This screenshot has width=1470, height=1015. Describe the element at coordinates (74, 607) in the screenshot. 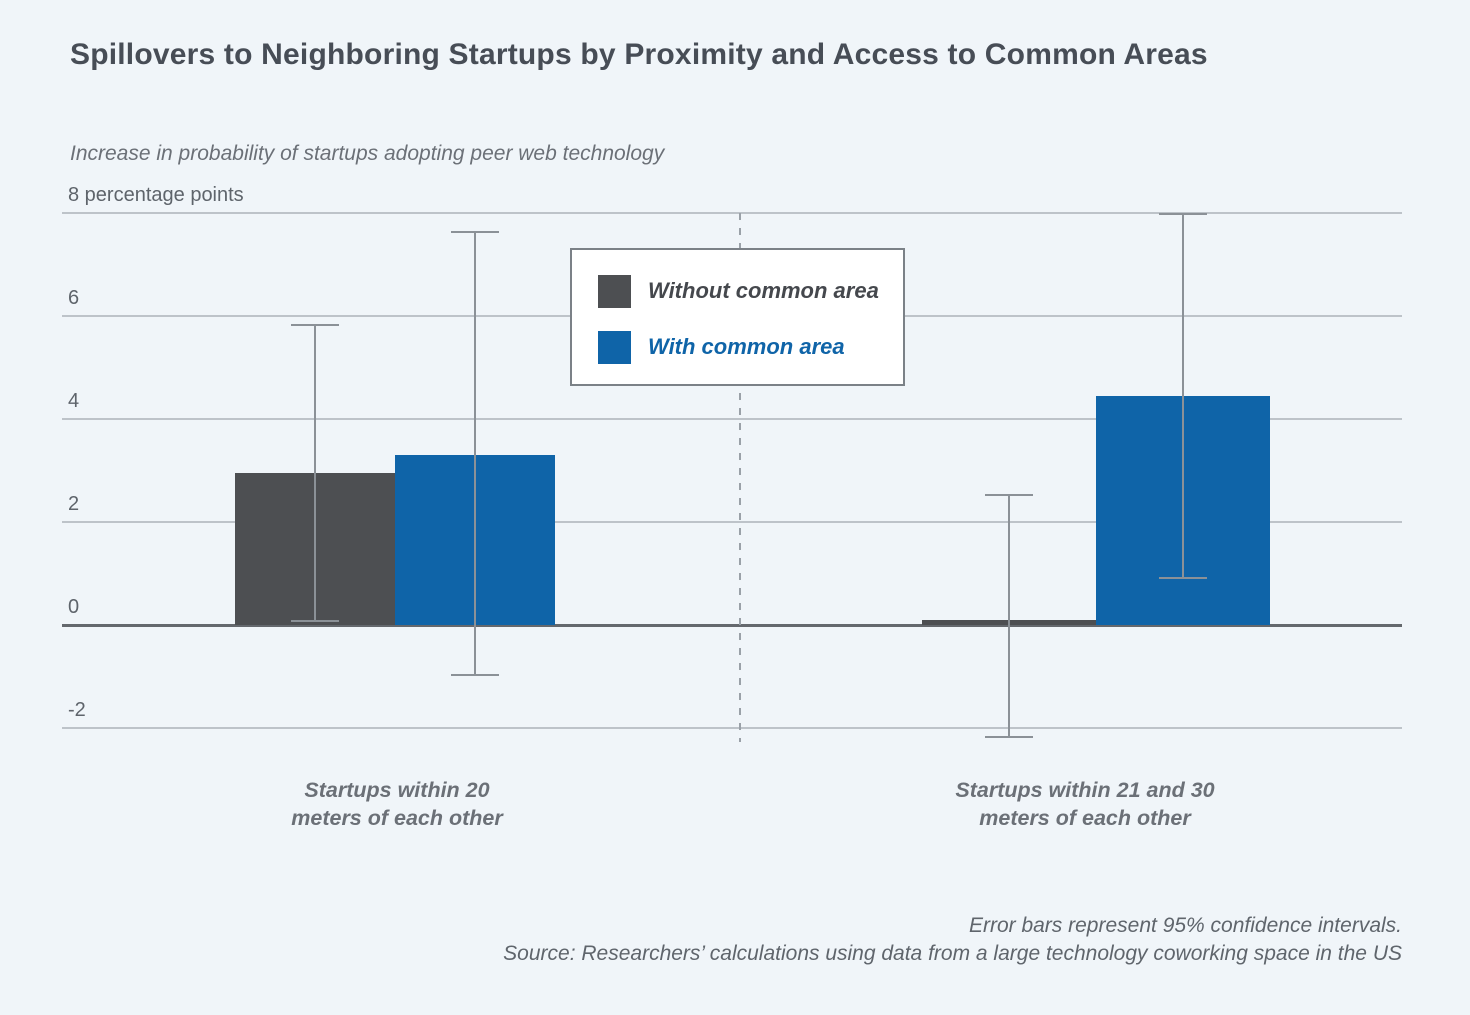

I see `y-tick-label-0: 0` at that location.